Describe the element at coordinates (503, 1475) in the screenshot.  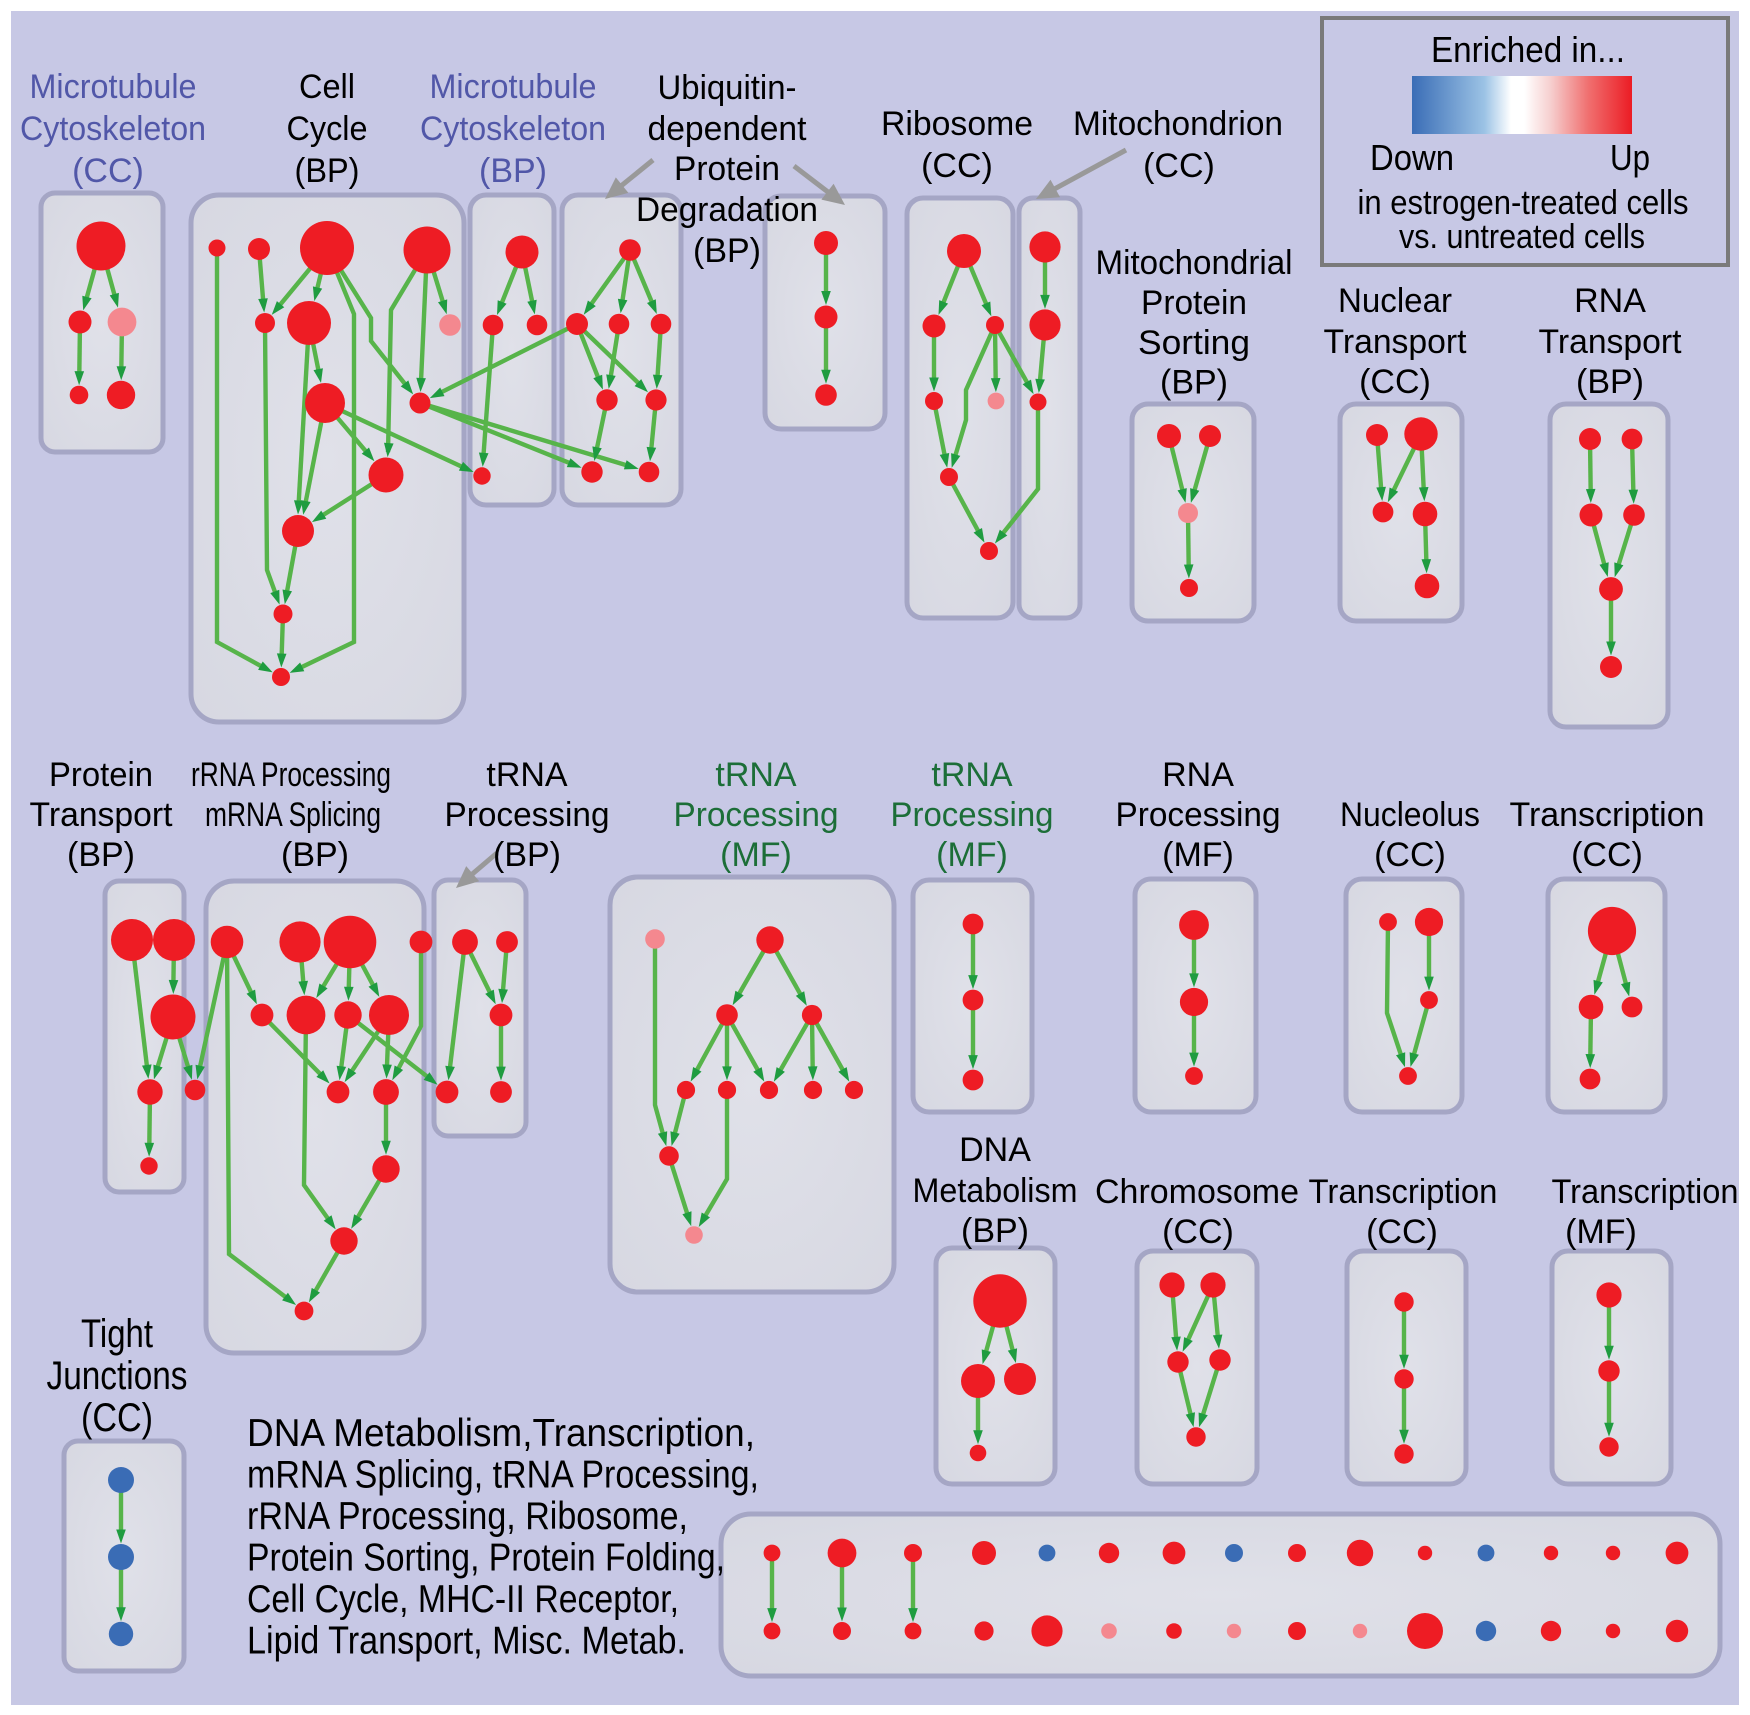
I see `svg-text:mRNA Splicing, tRNA Processing: mRNA Splicing, tRNA Processing,` at that location.